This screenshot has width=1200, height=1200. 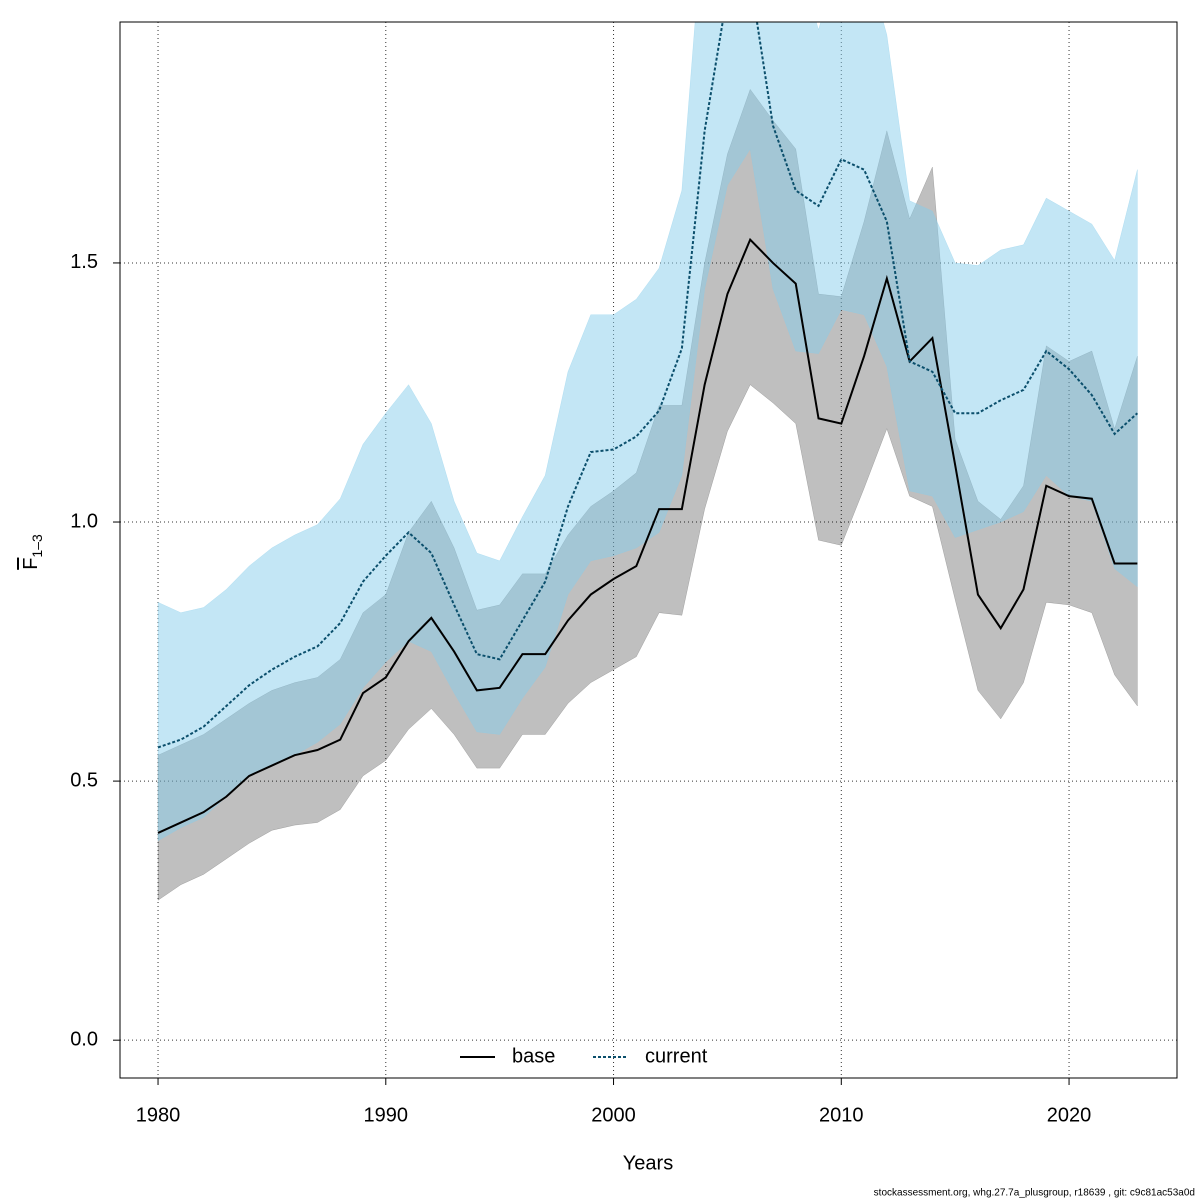 What do you see at coordinates (648, 1163) in the screenshot?
I see `x-axis-title: Years` at bounding box center [648, 1163].